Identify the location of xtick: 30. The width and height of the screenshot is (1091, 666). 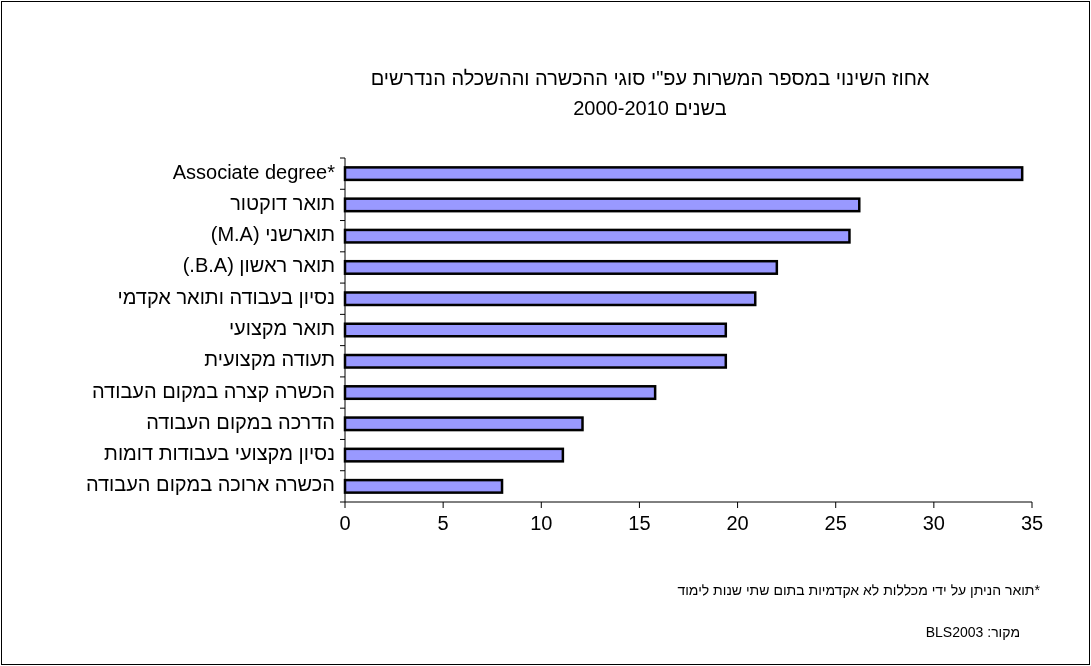
(933, 523).